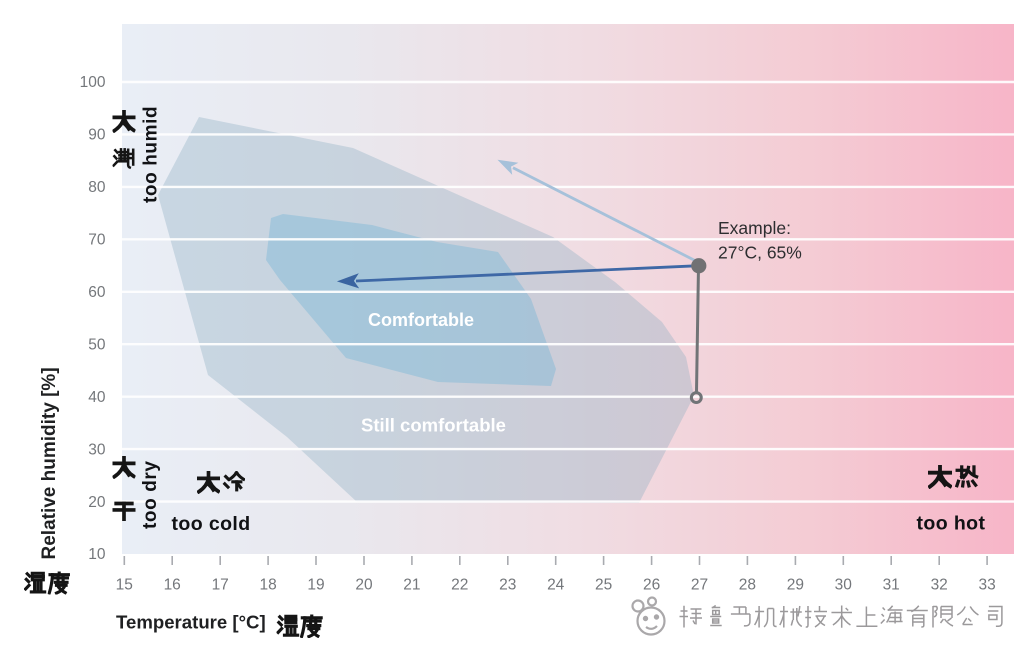  I want to click on svg-text: 10, so click(97, 554).